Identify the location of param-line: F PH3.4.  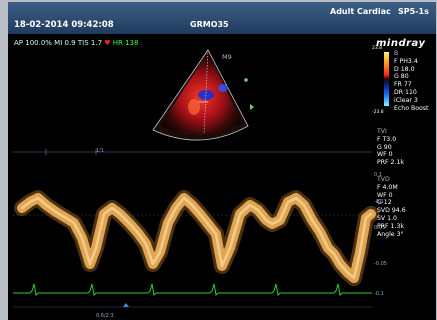
(406, 61).